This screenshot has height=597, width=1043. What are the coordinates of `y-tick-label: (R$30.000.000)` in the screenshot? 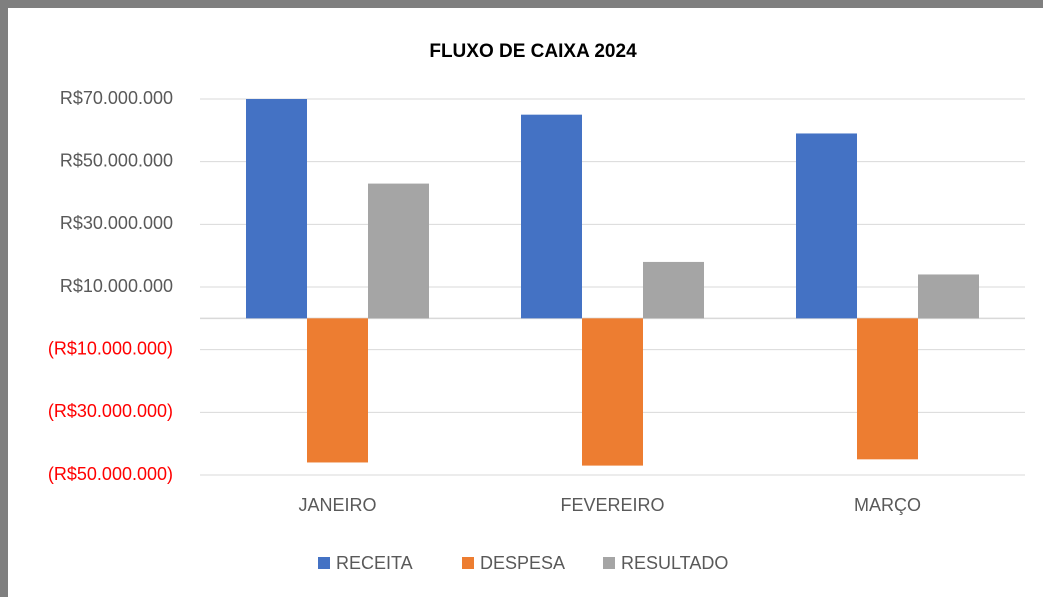 It's located at (110, 411).